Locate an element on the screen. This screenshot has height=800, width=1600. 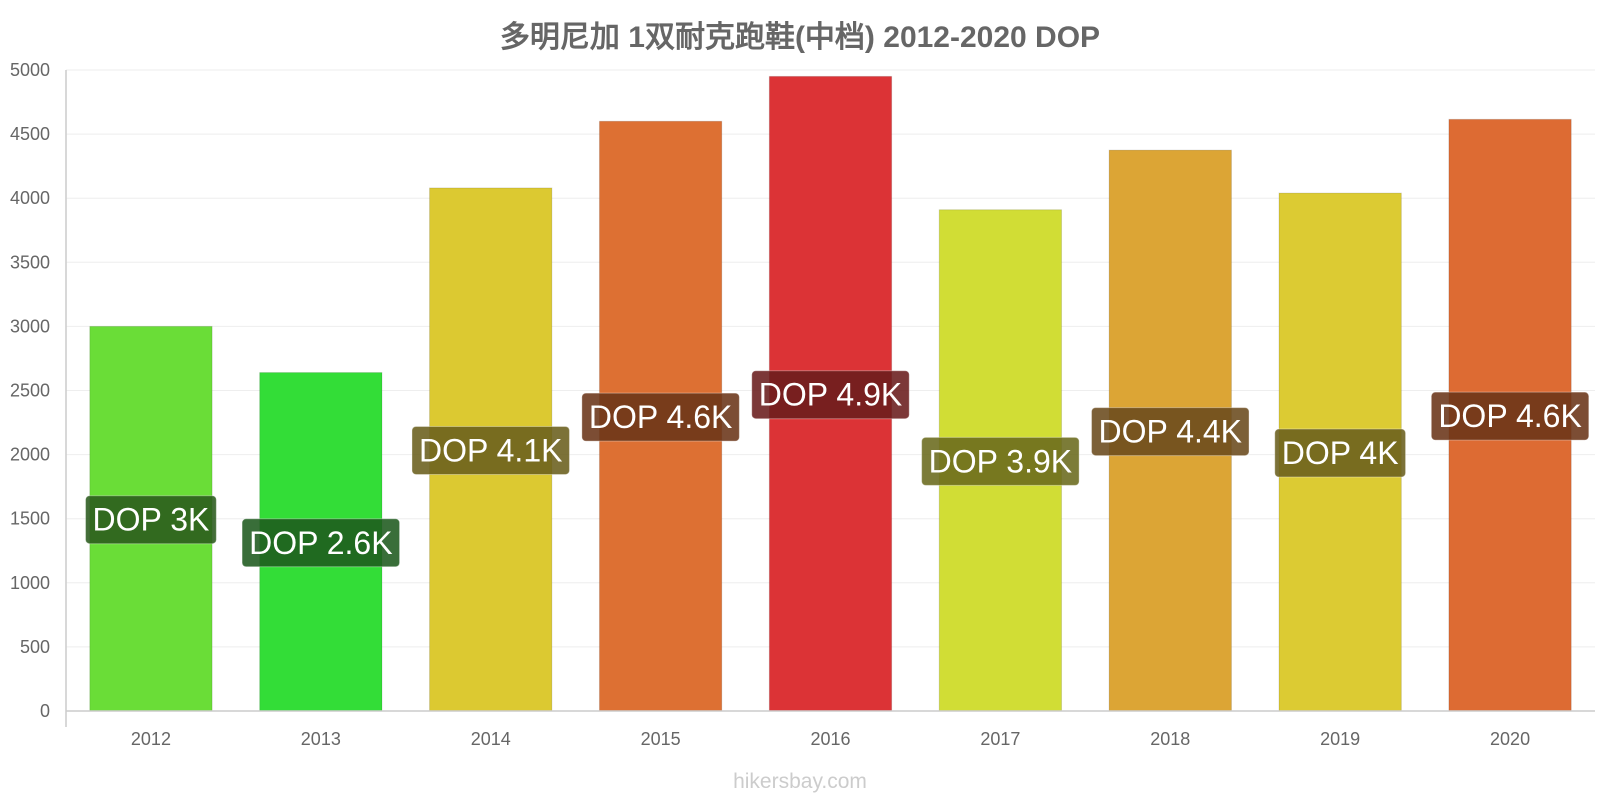
data-label-text: DOP 4K is located at coordinates (1340, 453).